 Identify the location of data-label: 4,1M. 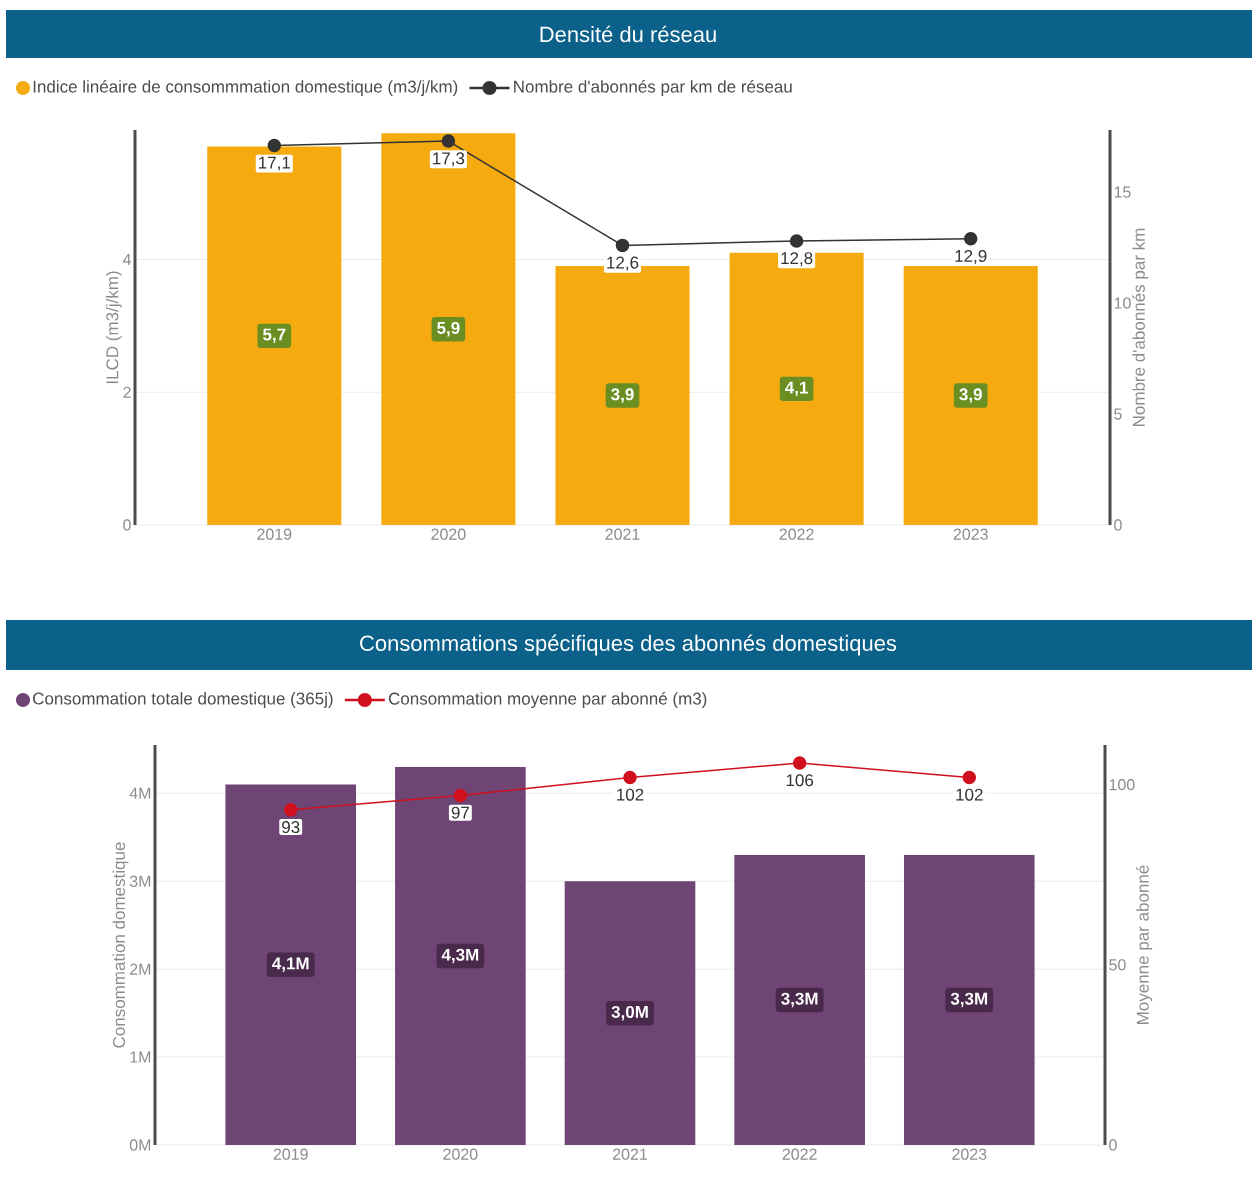
(290, 964).